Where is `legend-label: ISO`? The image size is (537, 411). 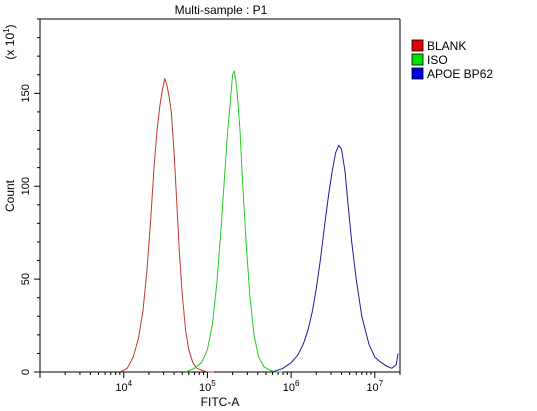 legend-label: ISO is located at coordinates (437, 60).